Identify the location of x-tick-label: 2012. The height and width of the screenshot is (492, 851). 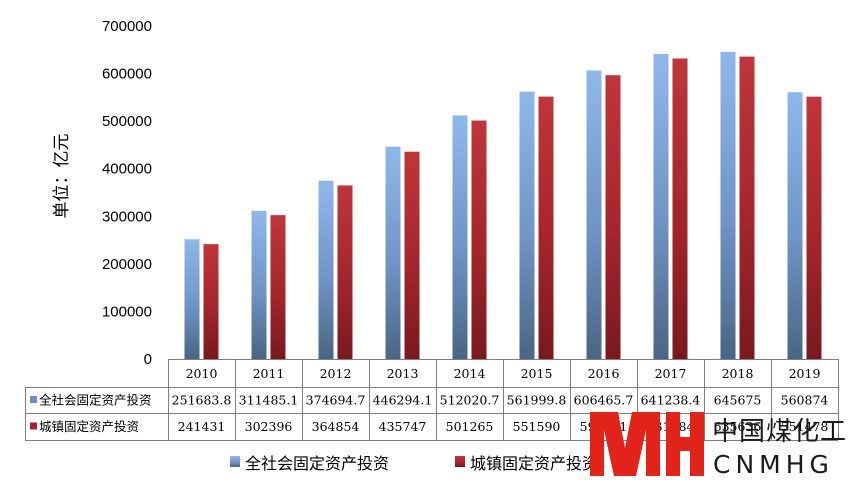
(336, 373).